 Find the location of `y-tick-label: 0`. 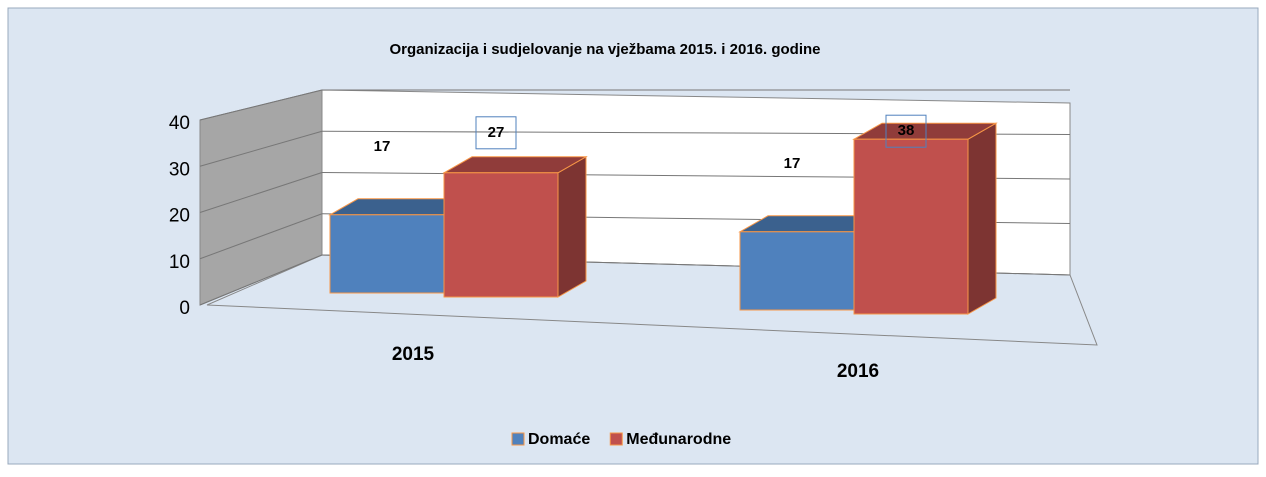

y-tick-label: 0 is located at coordinates (184, 308).